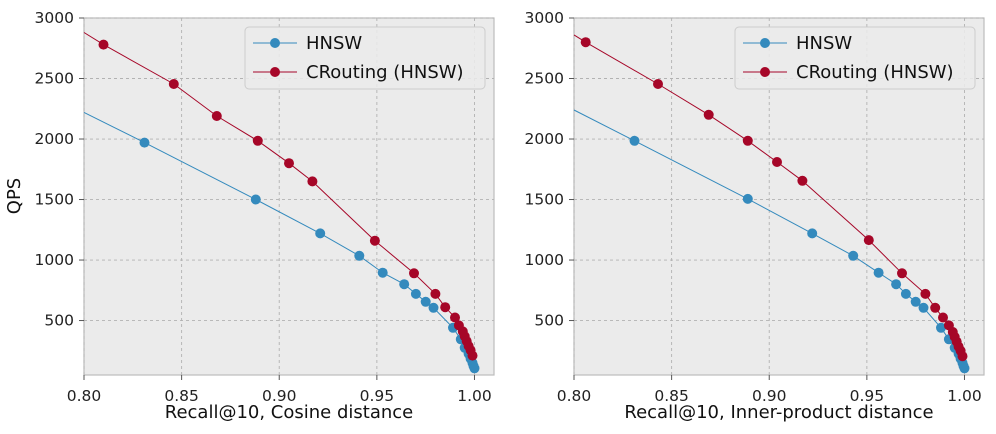  What do you see at coordinates (778, 412) in the screenshot?
I see `x-axis-label: Recall@10, Inner-product distance` at bounding box center [778, 412].